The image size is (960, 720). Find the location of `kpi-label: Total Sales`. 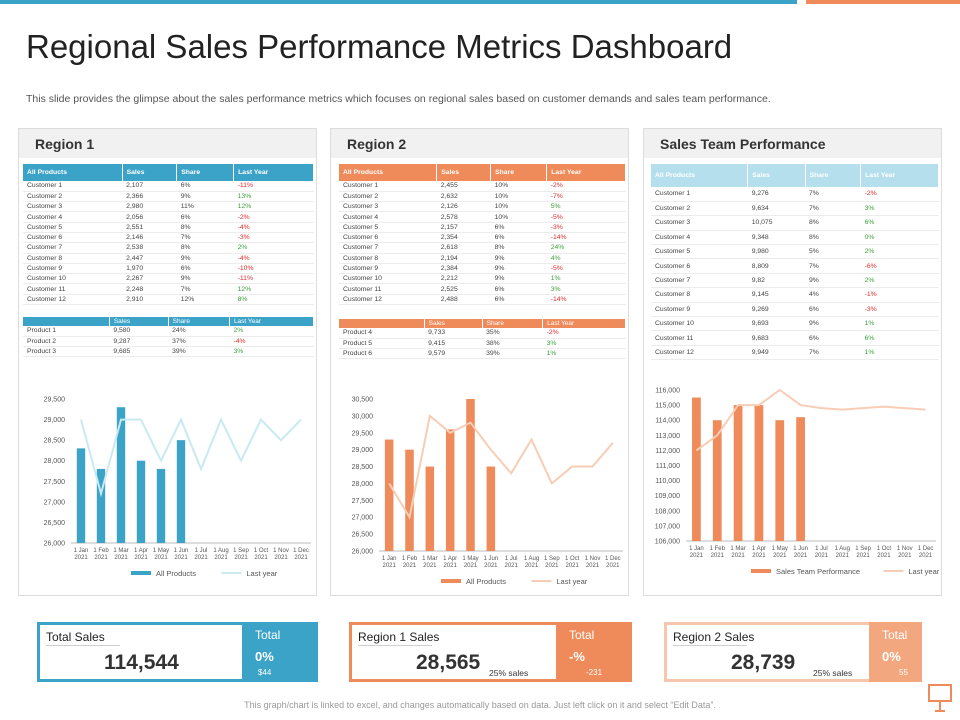

kpi-label: Total Sales is located at coordinates (75, 637).